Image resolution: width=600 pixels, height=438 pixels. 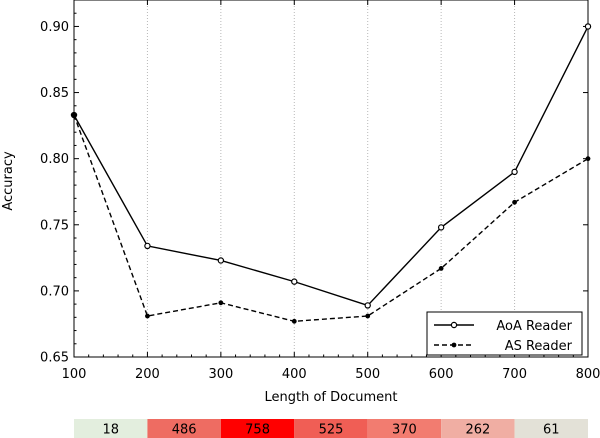 I want to click on y-tick-label: 0.90, so click(x=54, y=27).